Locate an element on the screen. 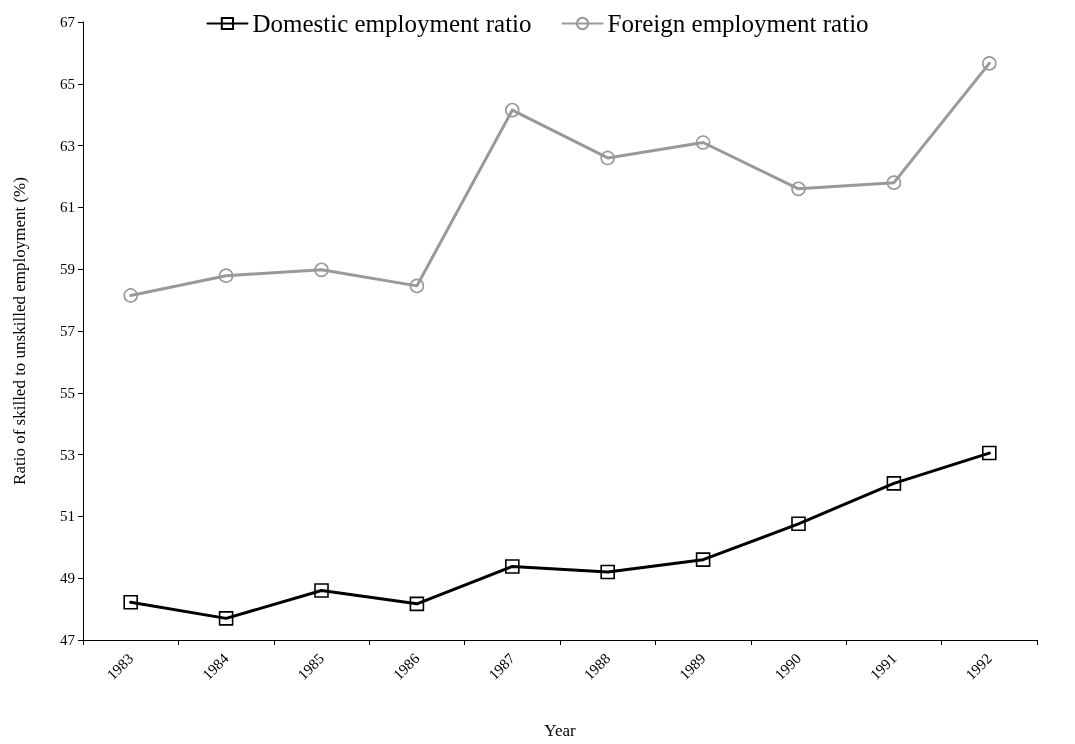 The image size is (1075, 744). y-axis-title: Ratio of skilled to unskilled employment (%) is located at coordinates (19, 331).